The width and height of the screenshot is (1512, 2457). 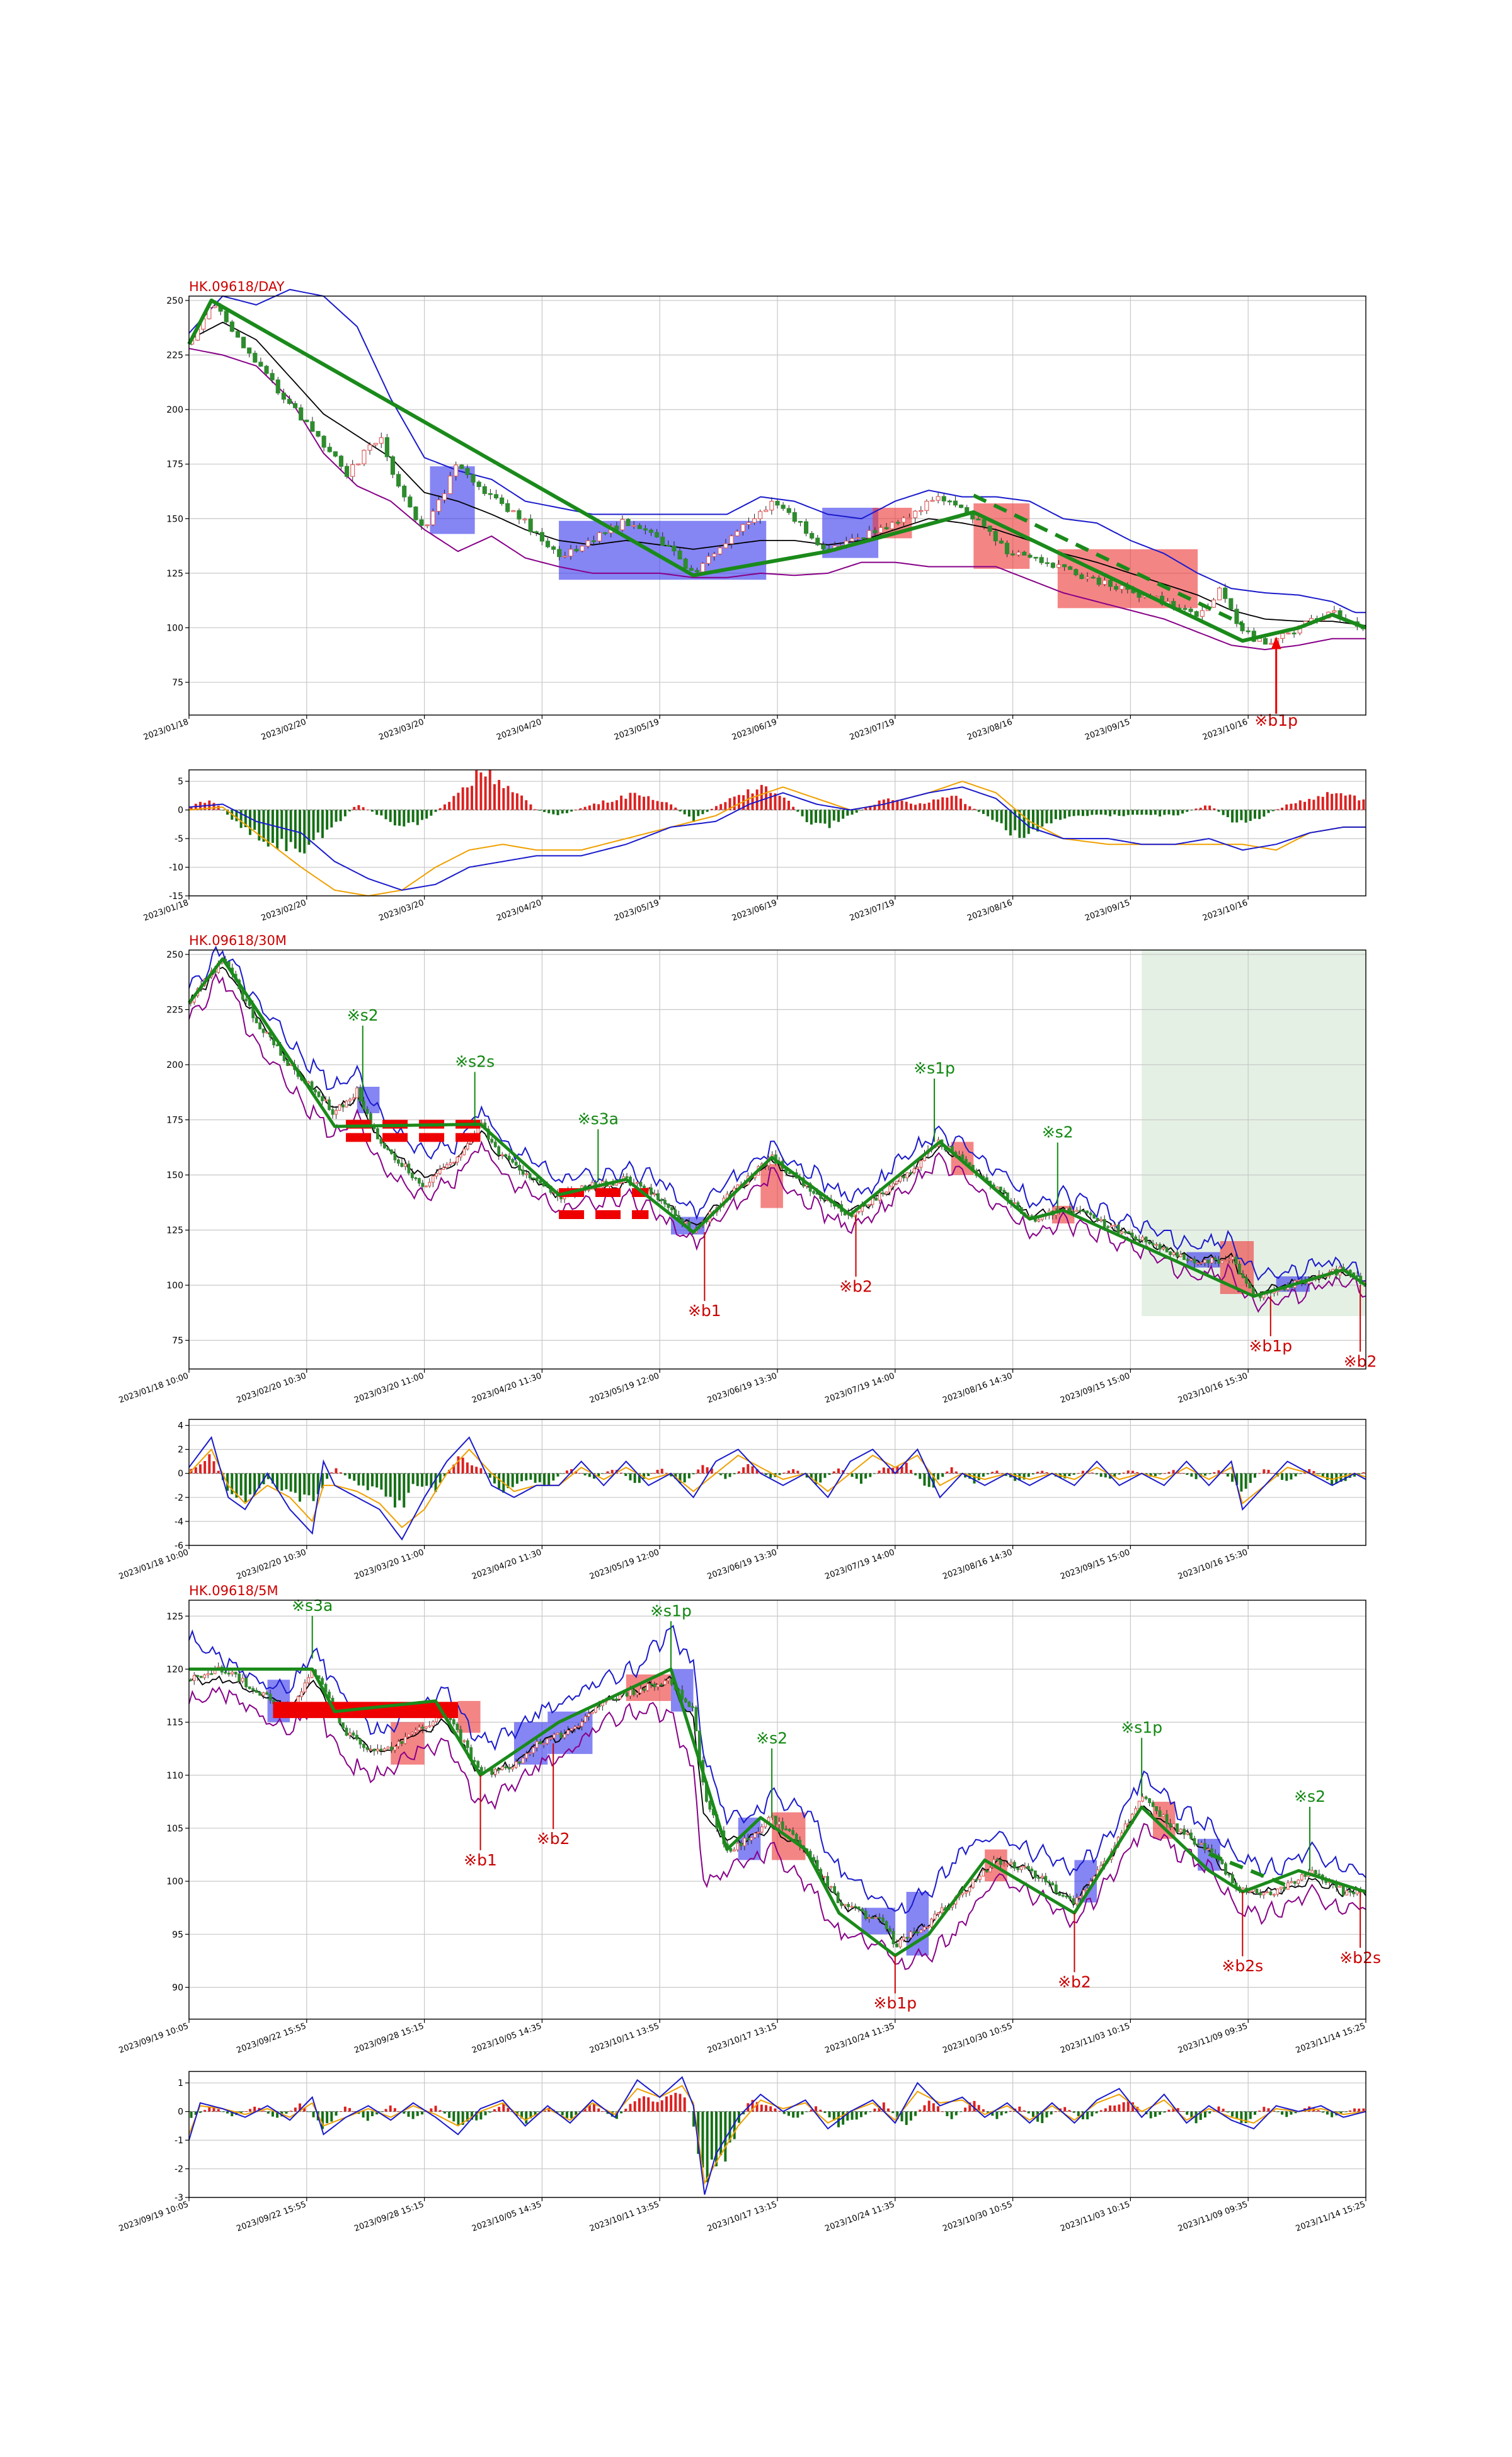 What do you see at coordinates (174, 356) in the screenshot?
I see `y-tick-label: 225` at bounding box center [174, 356].